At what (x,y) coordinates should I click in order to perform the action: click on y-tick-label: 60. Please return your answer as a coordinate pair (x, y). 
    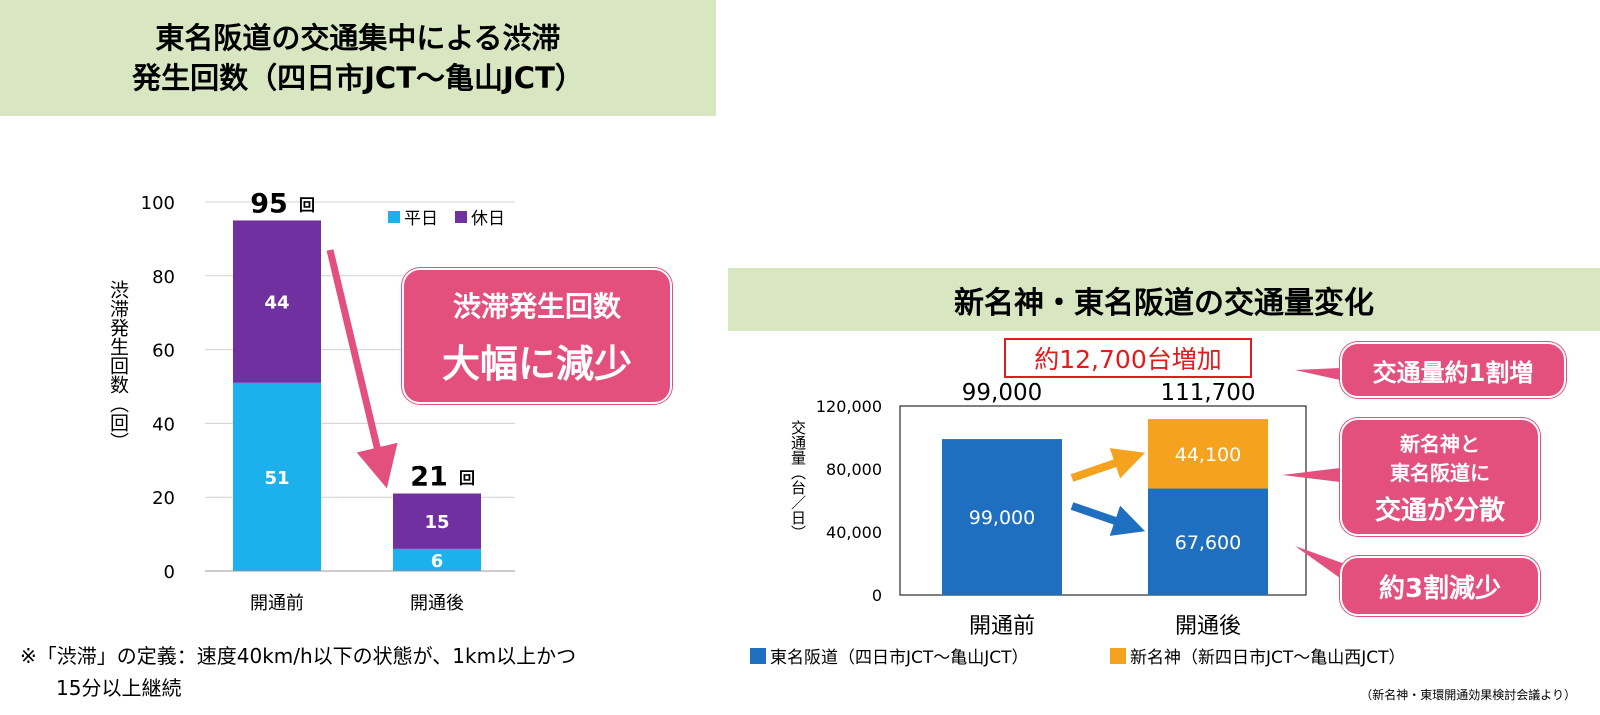
    Looking at the image, I should click on (163, 351).